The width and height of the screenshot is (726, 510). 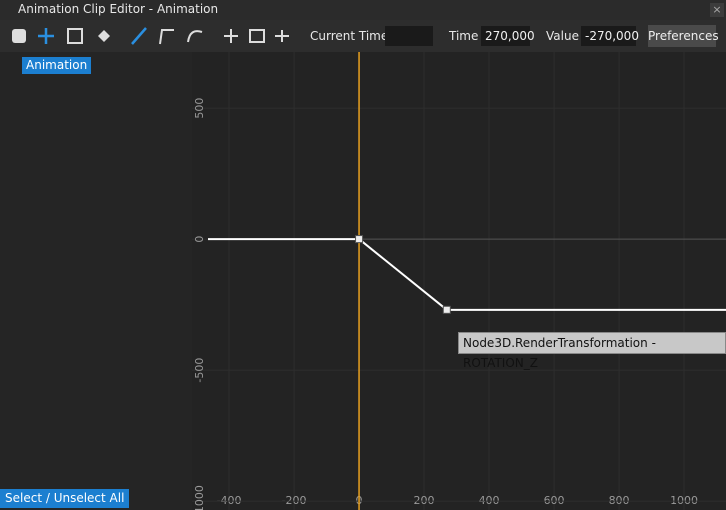 What do you see at coordinates (464, 36) in the screenshot?
I see `time-label: Time` at bounding box center [464, 36].